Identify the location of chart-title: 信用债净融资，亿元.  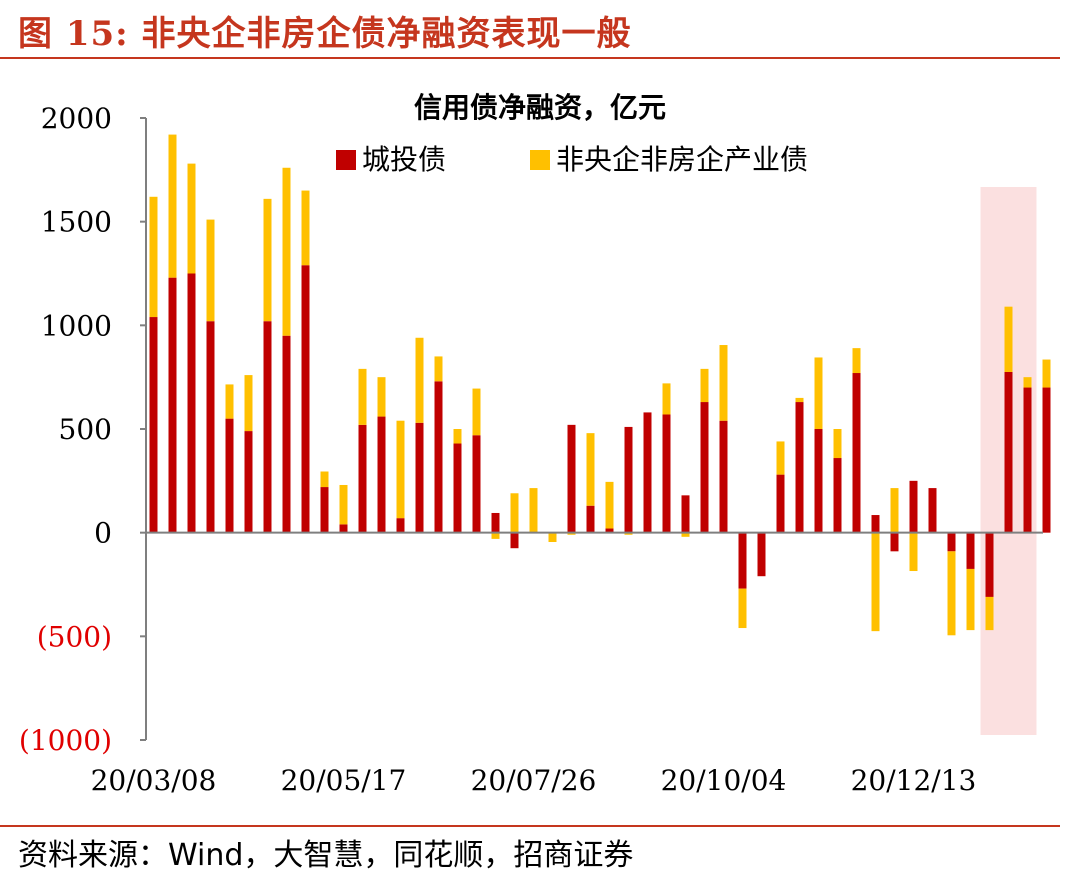
(540, 107).